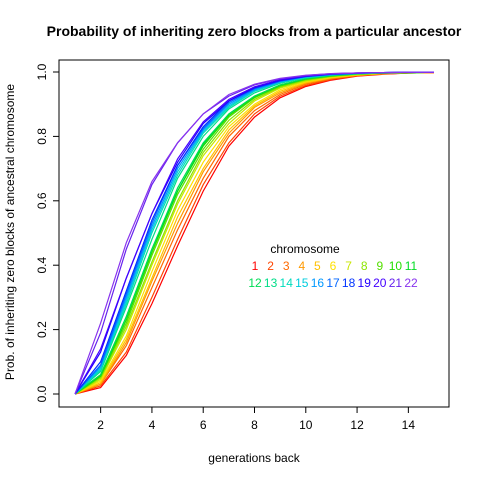 Image resolution: width=480 pixels, height=480 pixels. Describe the element at coordinates (255, 266) in the screenshot. I see `legend-entry-chromosome-1: 1` at that location.